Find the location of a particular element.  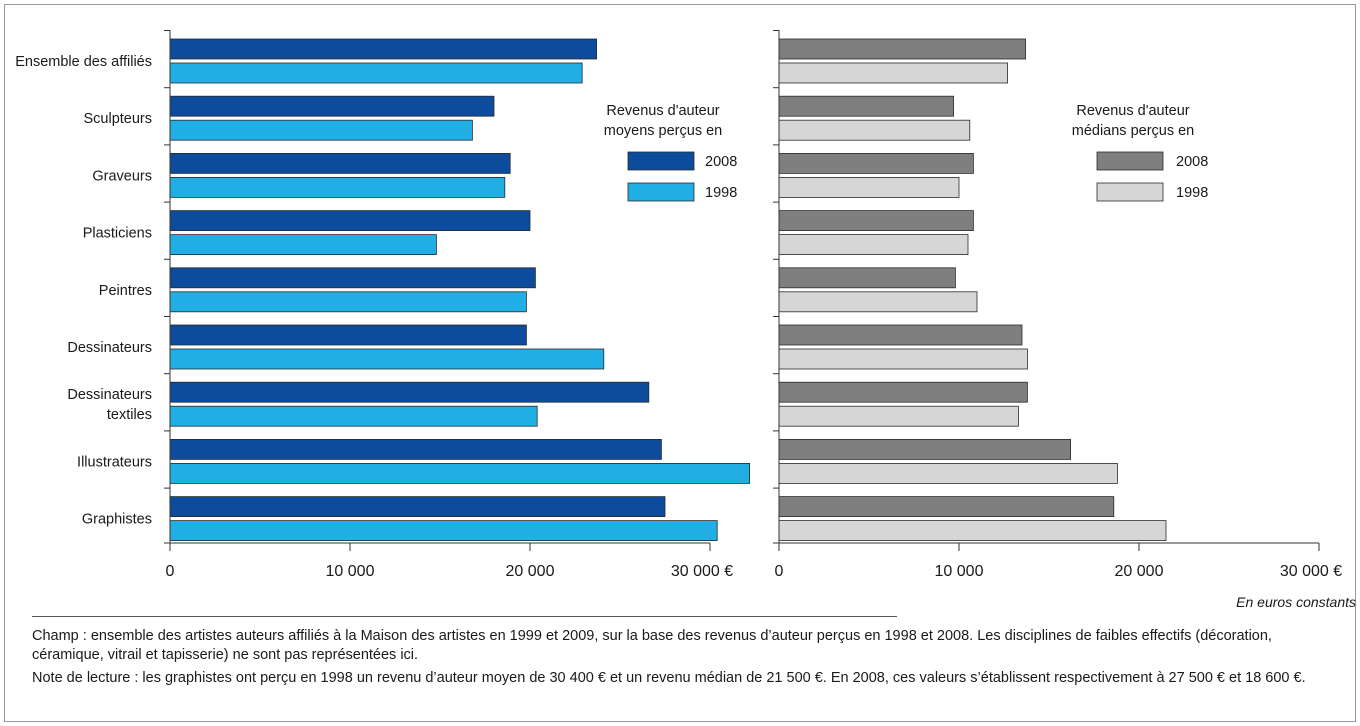

category-label-ensemble-des-affilies: Ensemble des affiliés is located at coordinates (83, 62).